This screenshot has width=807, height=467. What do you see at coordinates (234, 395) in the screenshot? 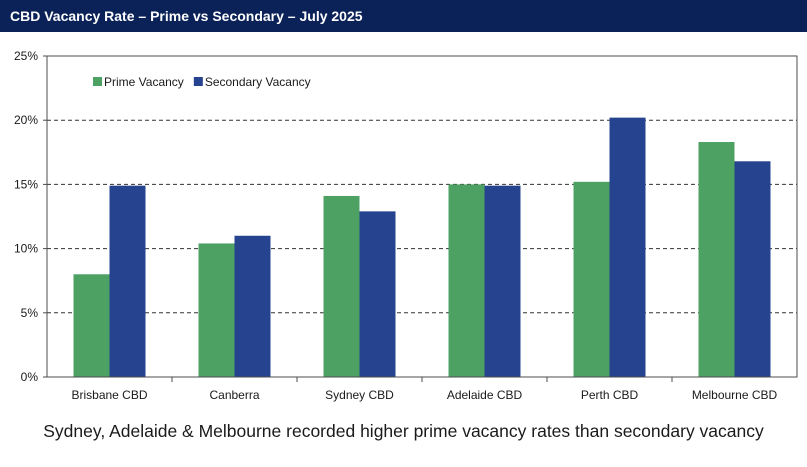
I see `x-tick-label: Canberra` at bounding box center [234, 395].